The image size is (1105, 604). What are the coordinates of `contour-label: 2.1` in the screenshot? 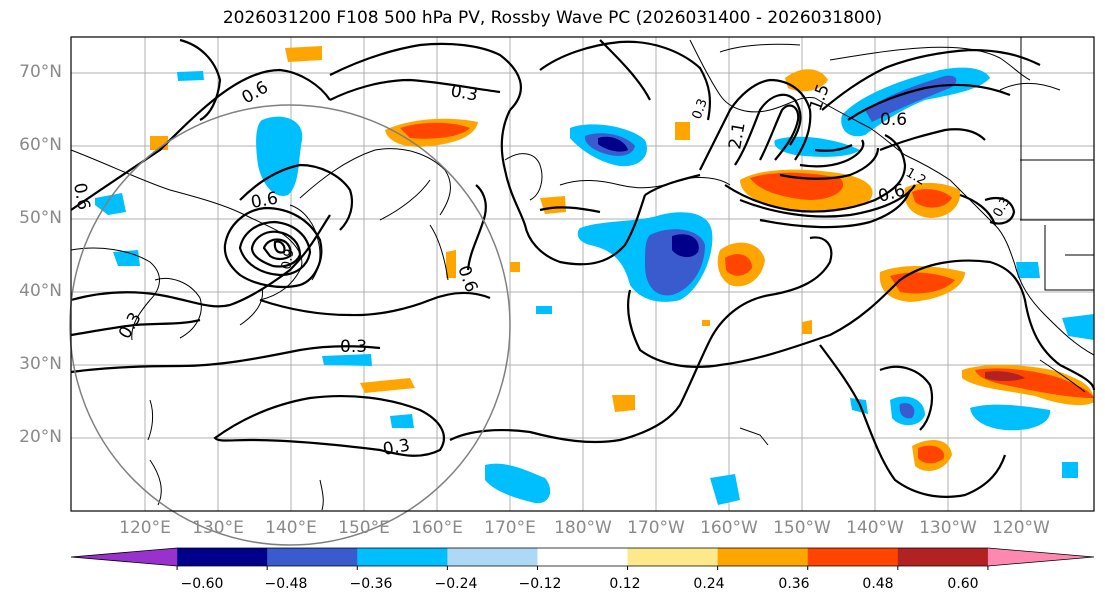 It's located at (737, 136).